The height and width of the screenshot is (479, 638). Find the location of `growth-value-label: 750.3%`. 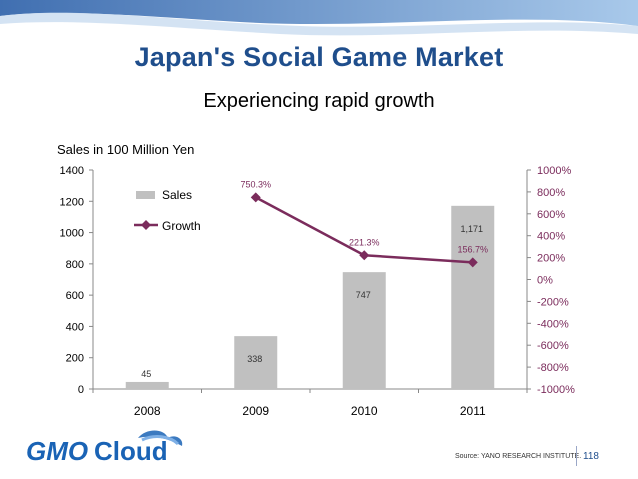

growth-value-label: 750.3% is located at coordinates (255, 184).